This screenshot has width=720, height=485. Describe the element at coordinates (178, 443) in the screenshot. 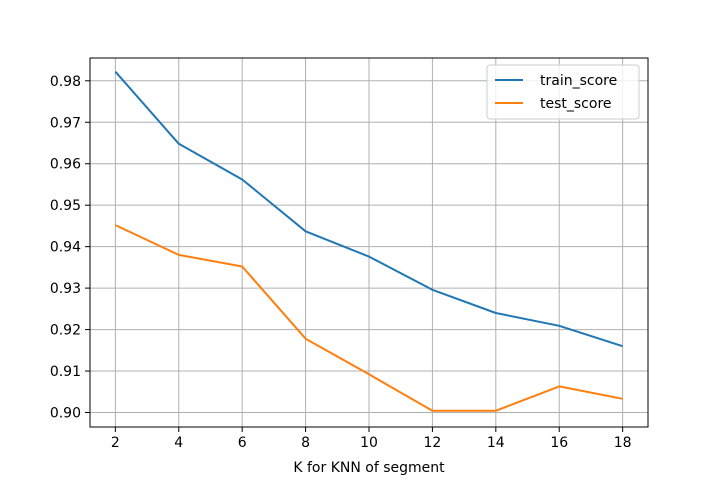

I see `x-tick-label: 4` at that location.